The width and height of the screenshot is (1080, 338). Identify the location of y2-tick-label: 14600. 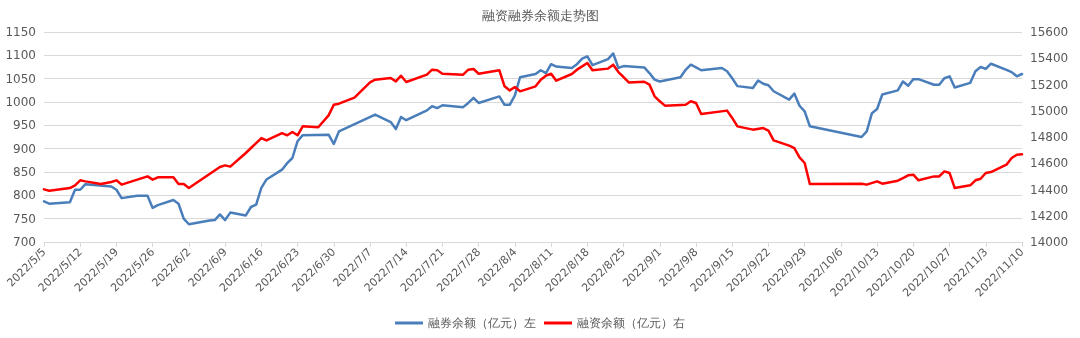
(1049, 163).